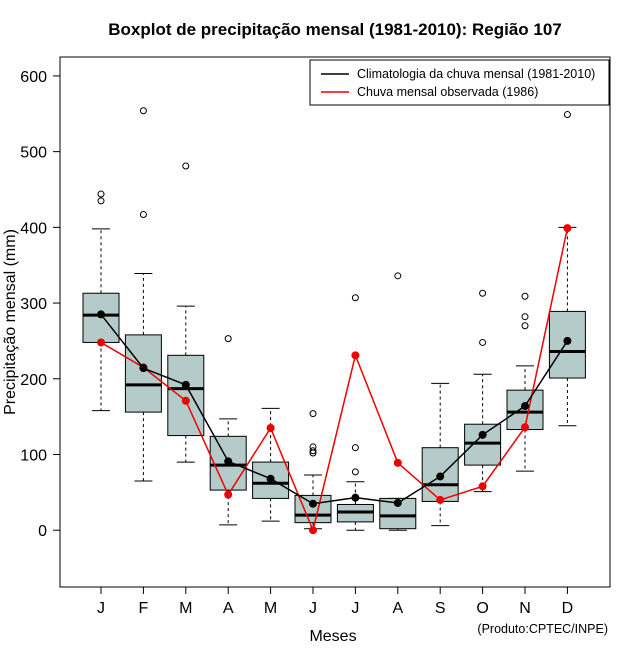  Describe the element at coordinates (33, 304) in the screenshot. I see `y-tick-label: 300` at that location.